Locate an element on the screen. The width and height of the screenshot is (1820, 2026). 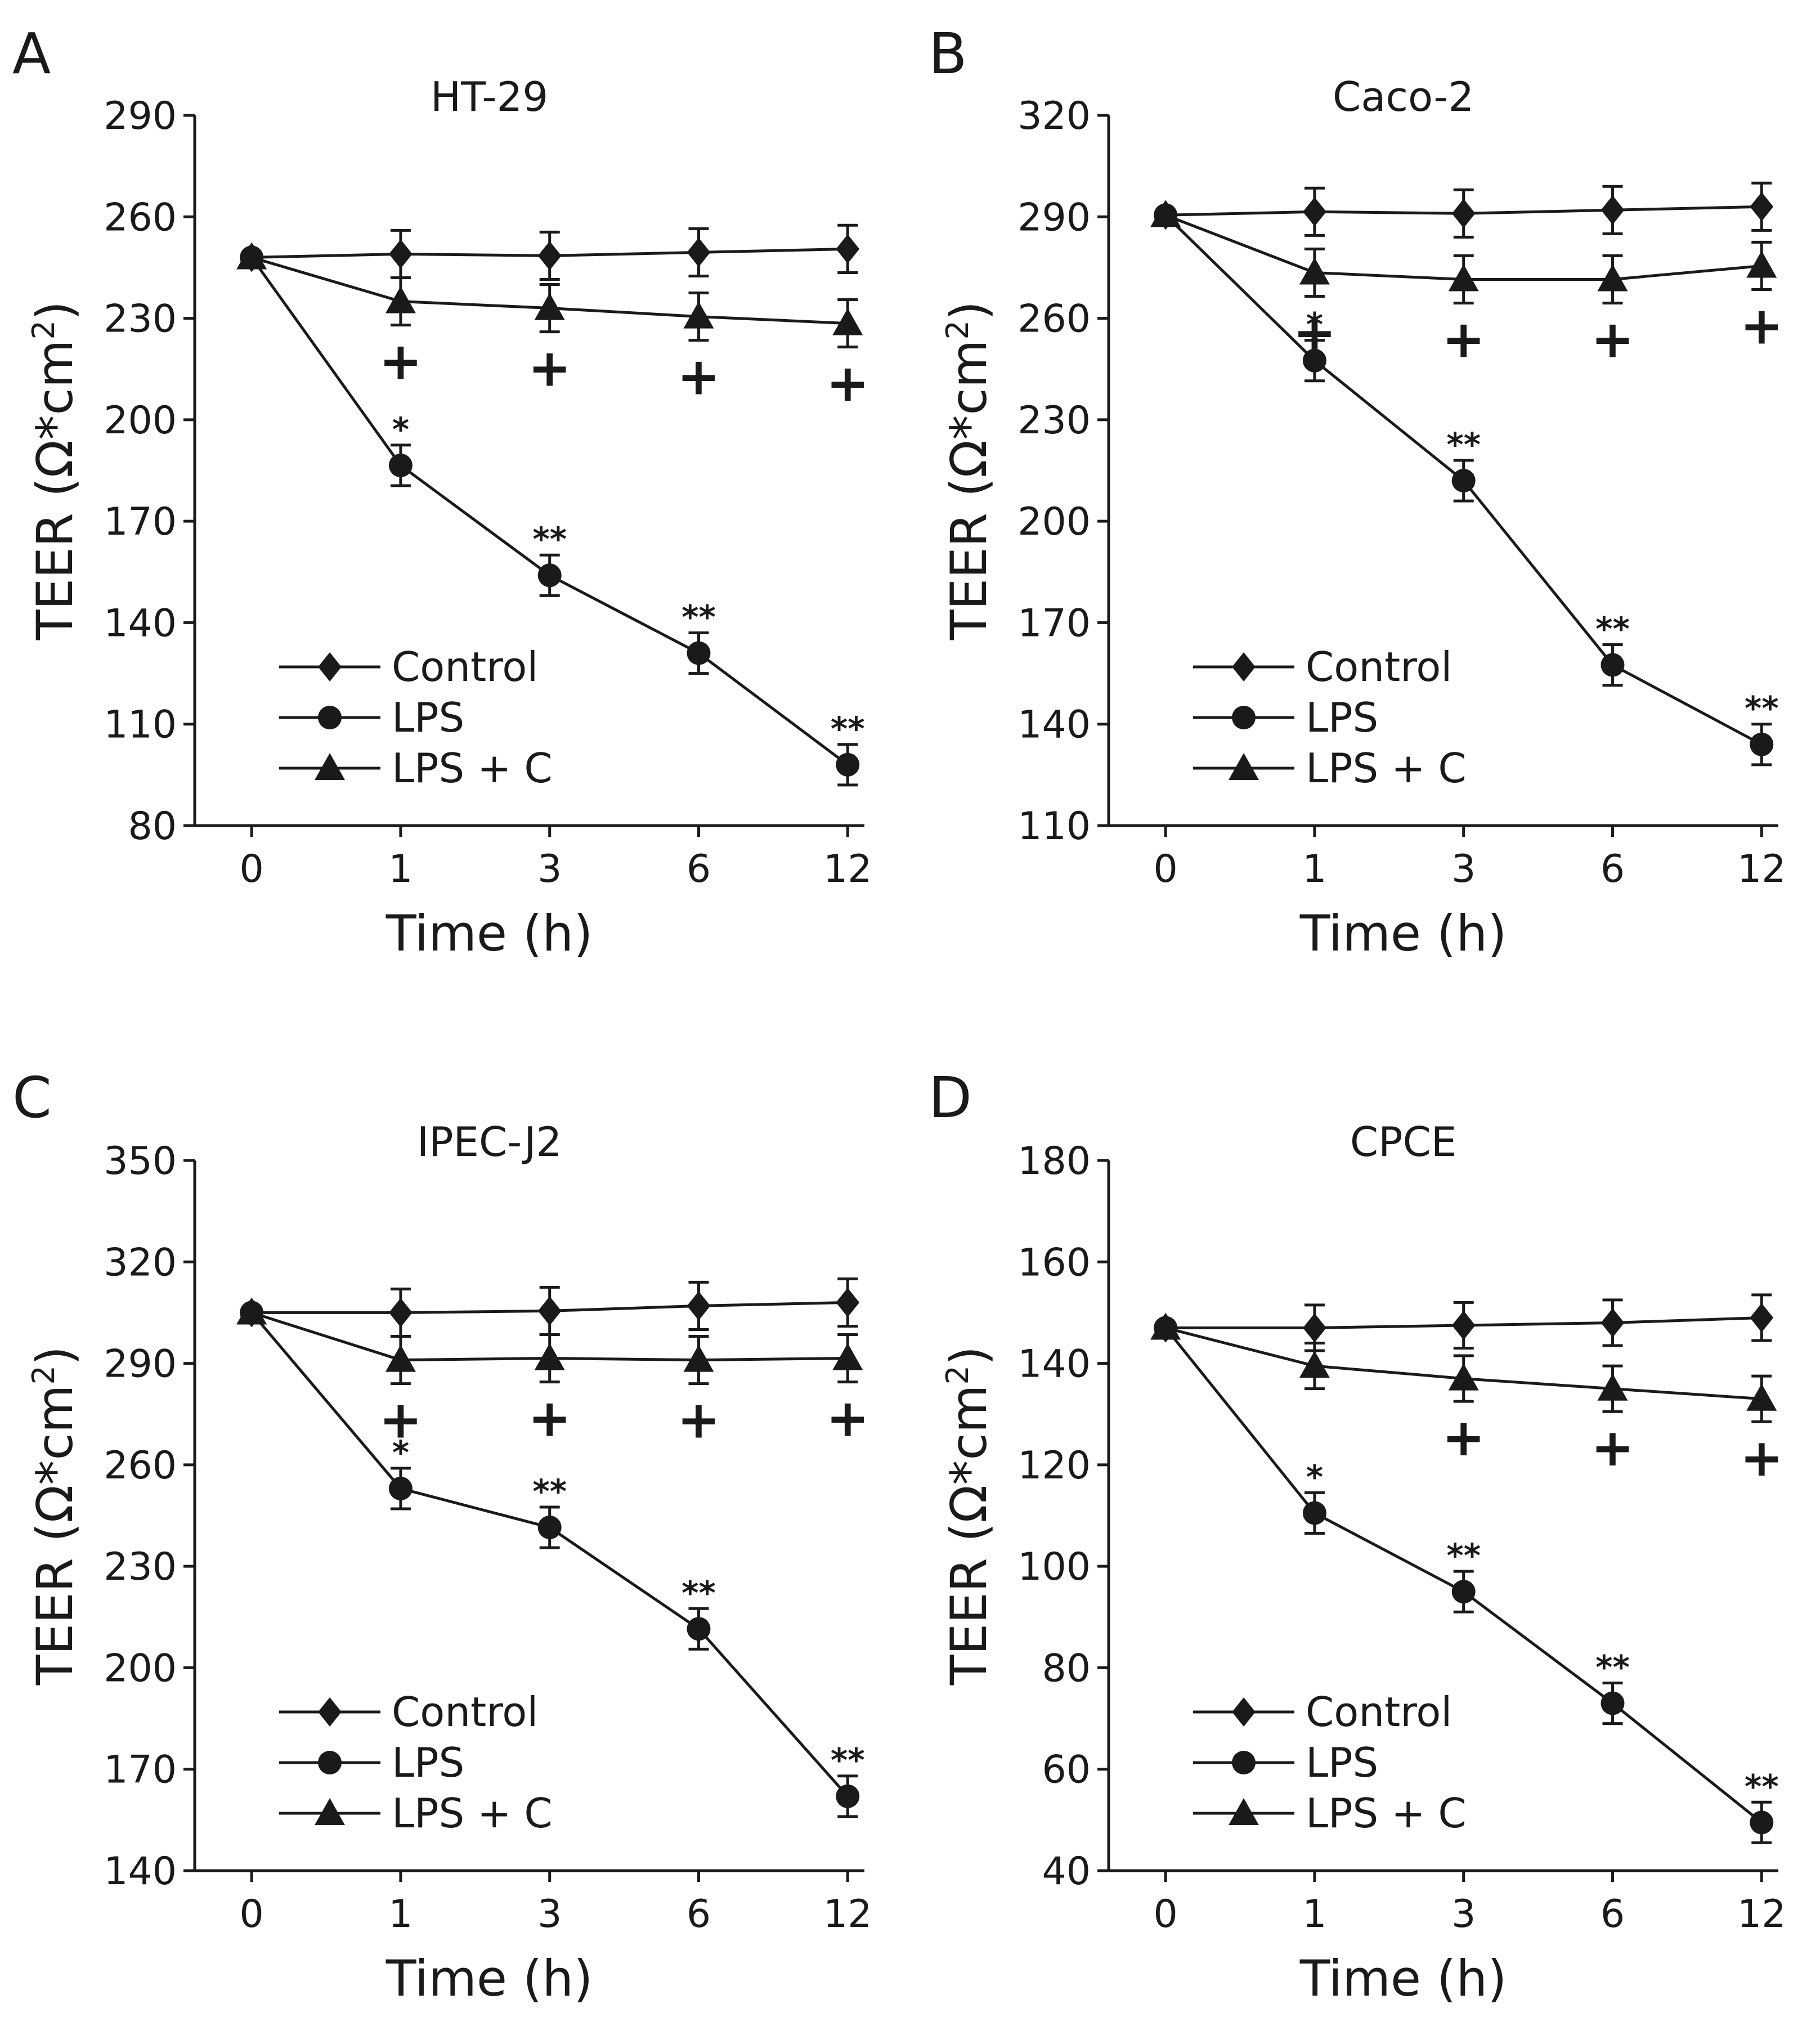
y-axis-title: TEER (Ω*cm2) is located at coordinates (969, 1516).